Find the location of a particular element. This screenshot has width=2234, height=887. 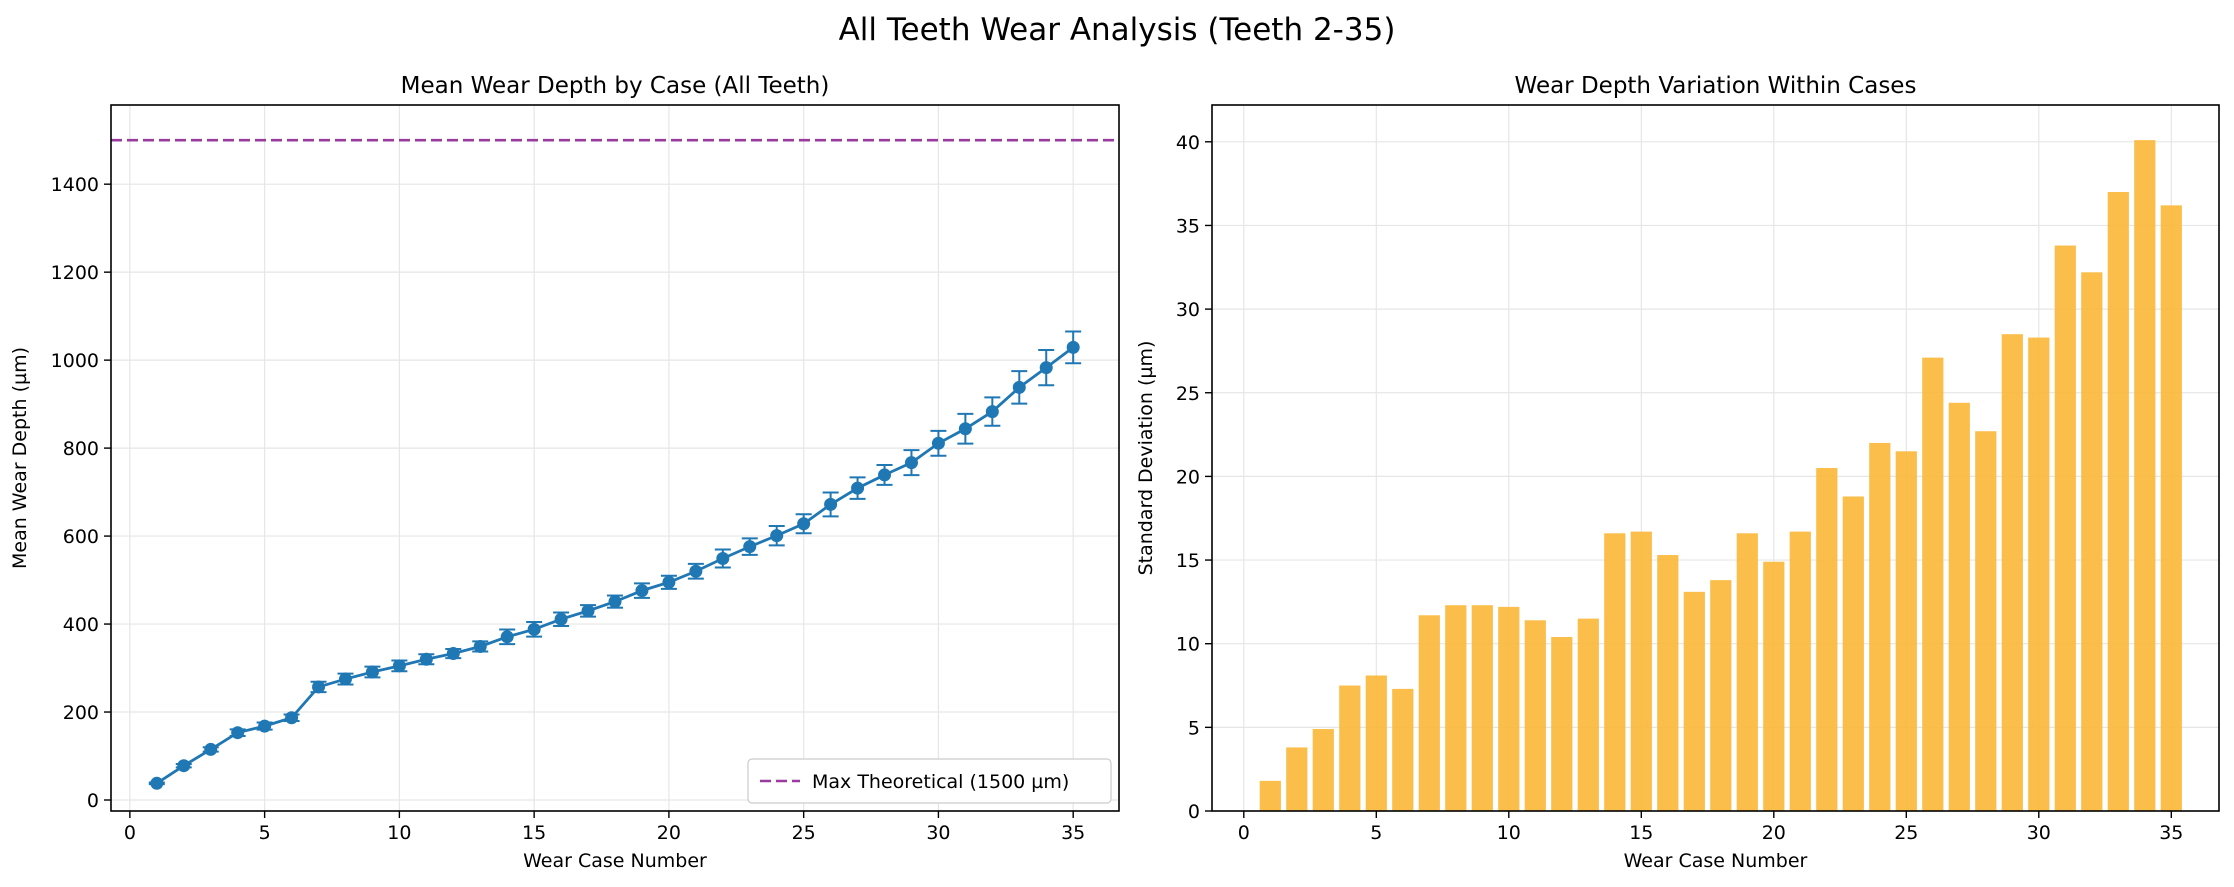

left-title: Mean Wear Depth by Case (All Teeth) is located at coordinates (615, 86).